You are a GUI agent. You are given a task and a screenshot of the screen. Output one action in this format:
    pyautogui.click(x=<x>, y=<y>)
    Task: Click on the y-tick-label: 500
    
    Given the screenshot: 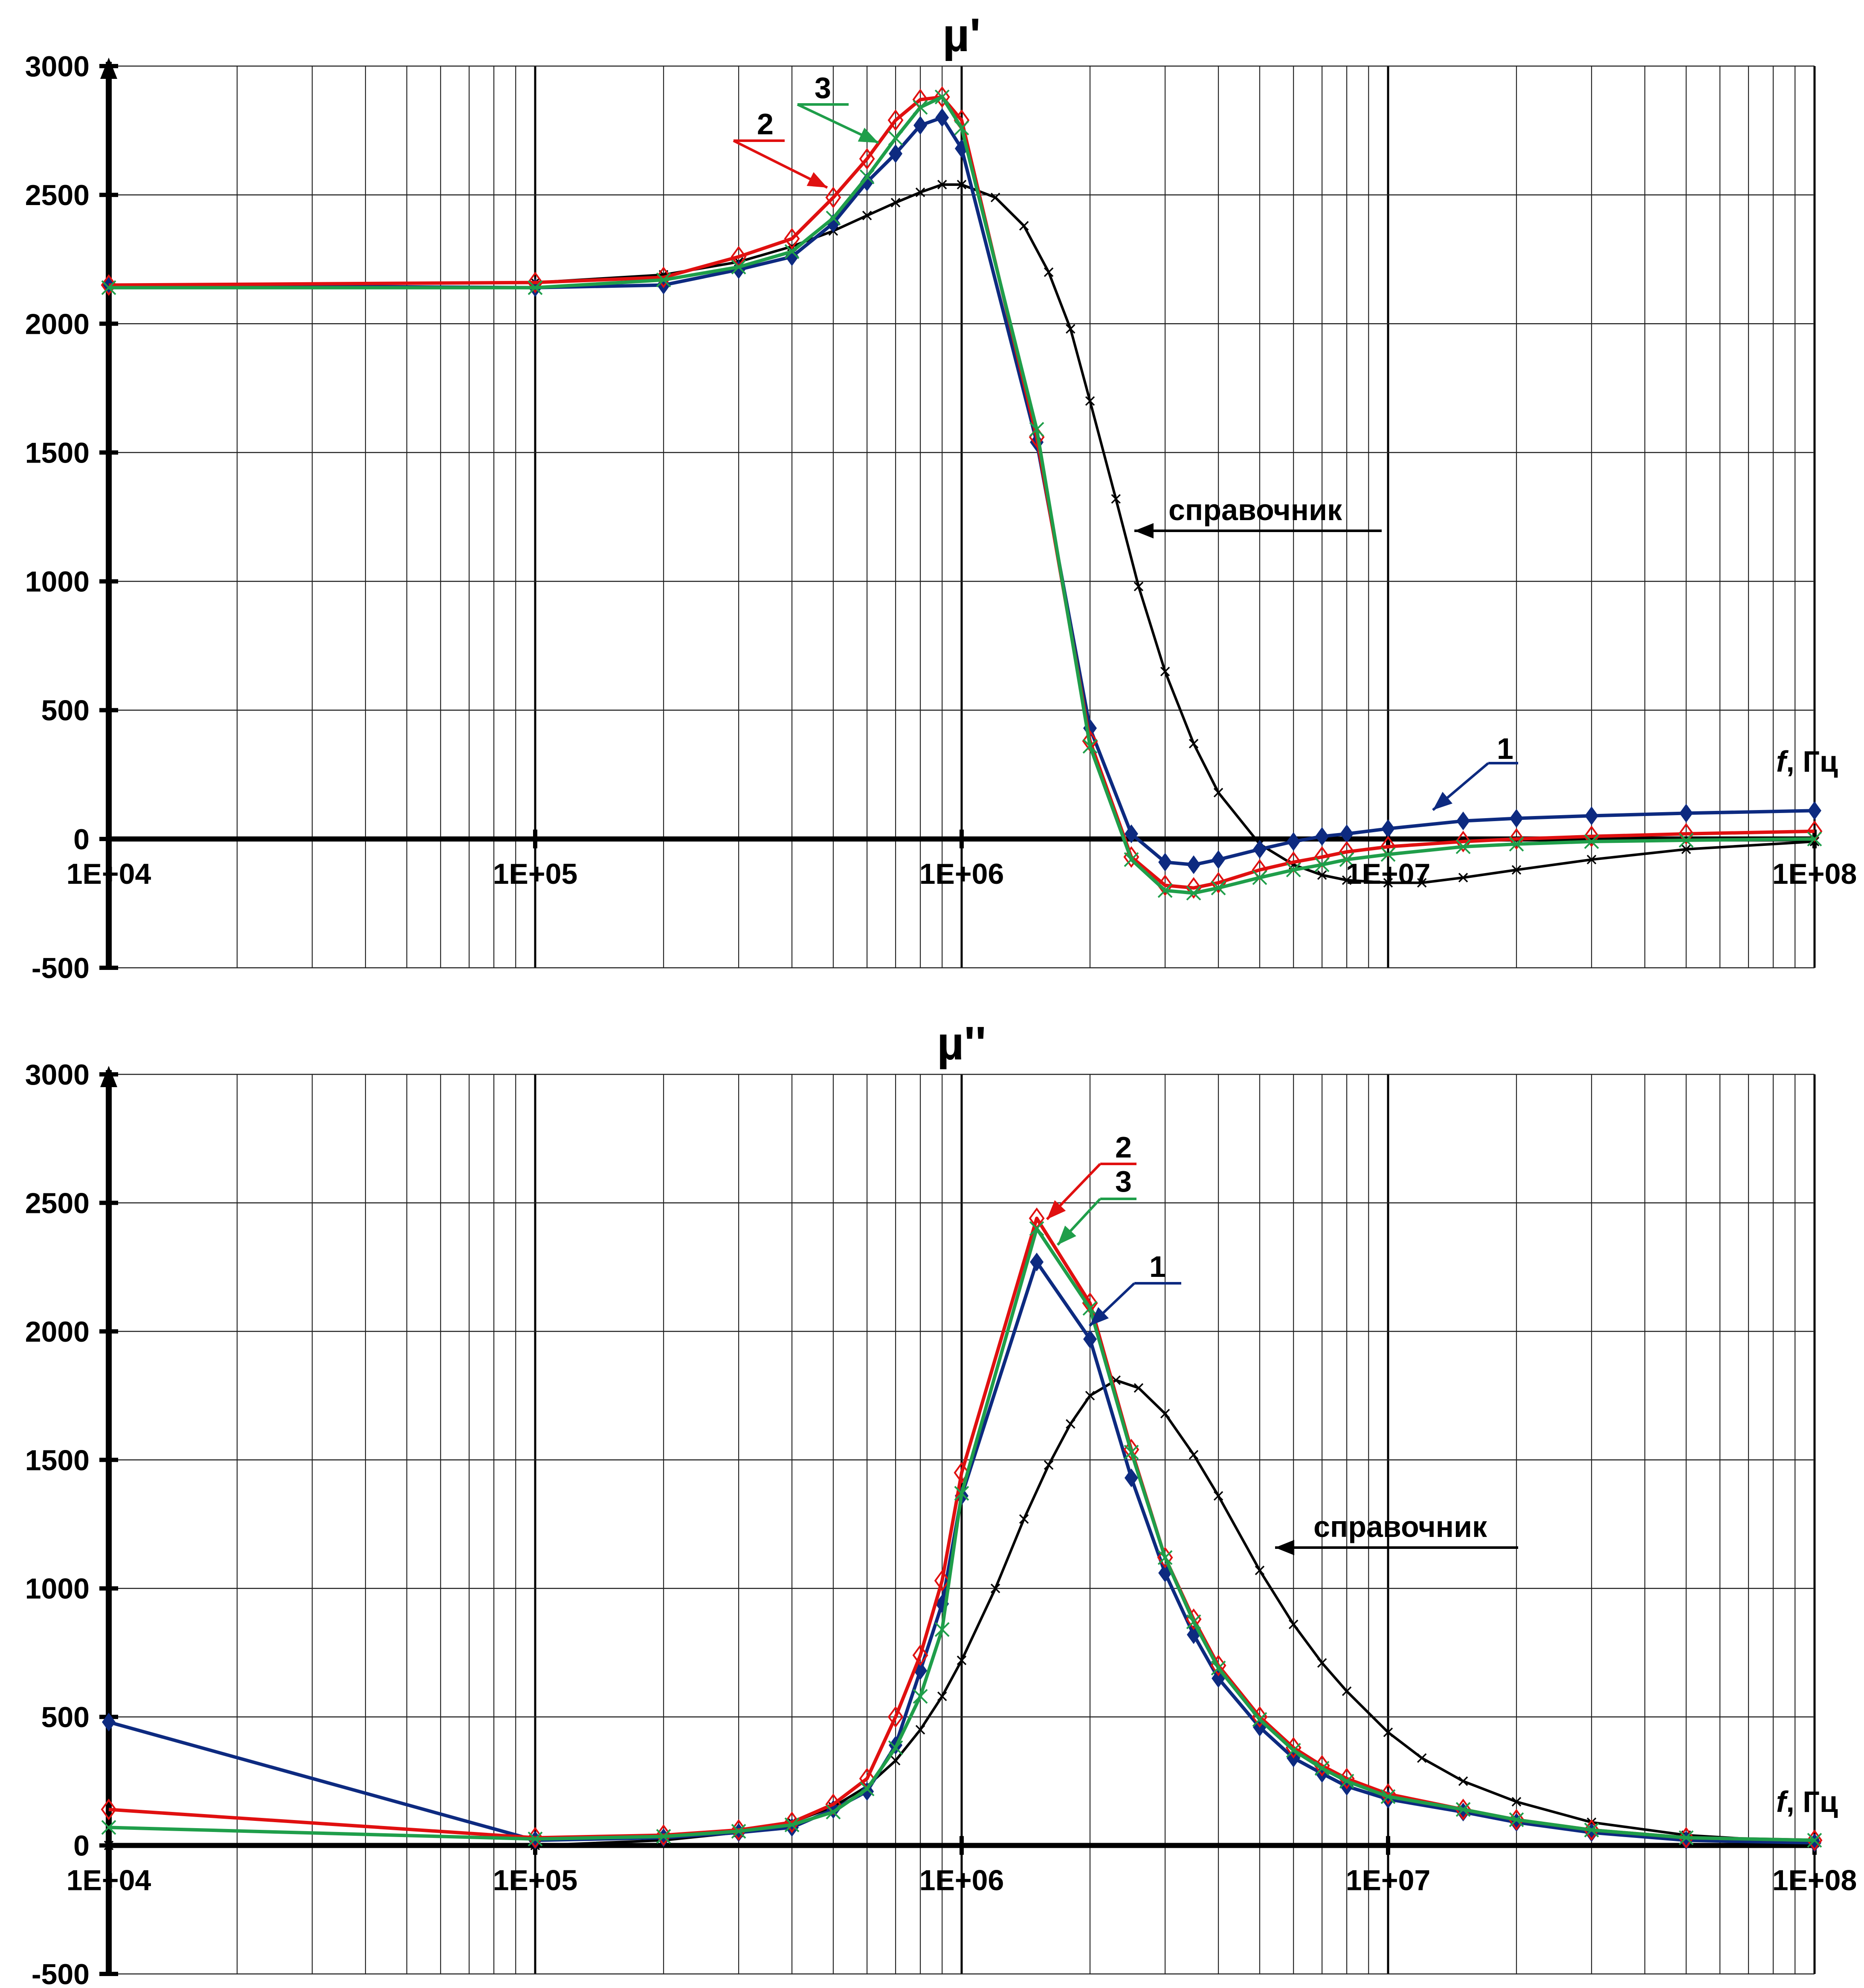 What is the action you would take?
    pyautogui.click(x=66, y=1717)
    